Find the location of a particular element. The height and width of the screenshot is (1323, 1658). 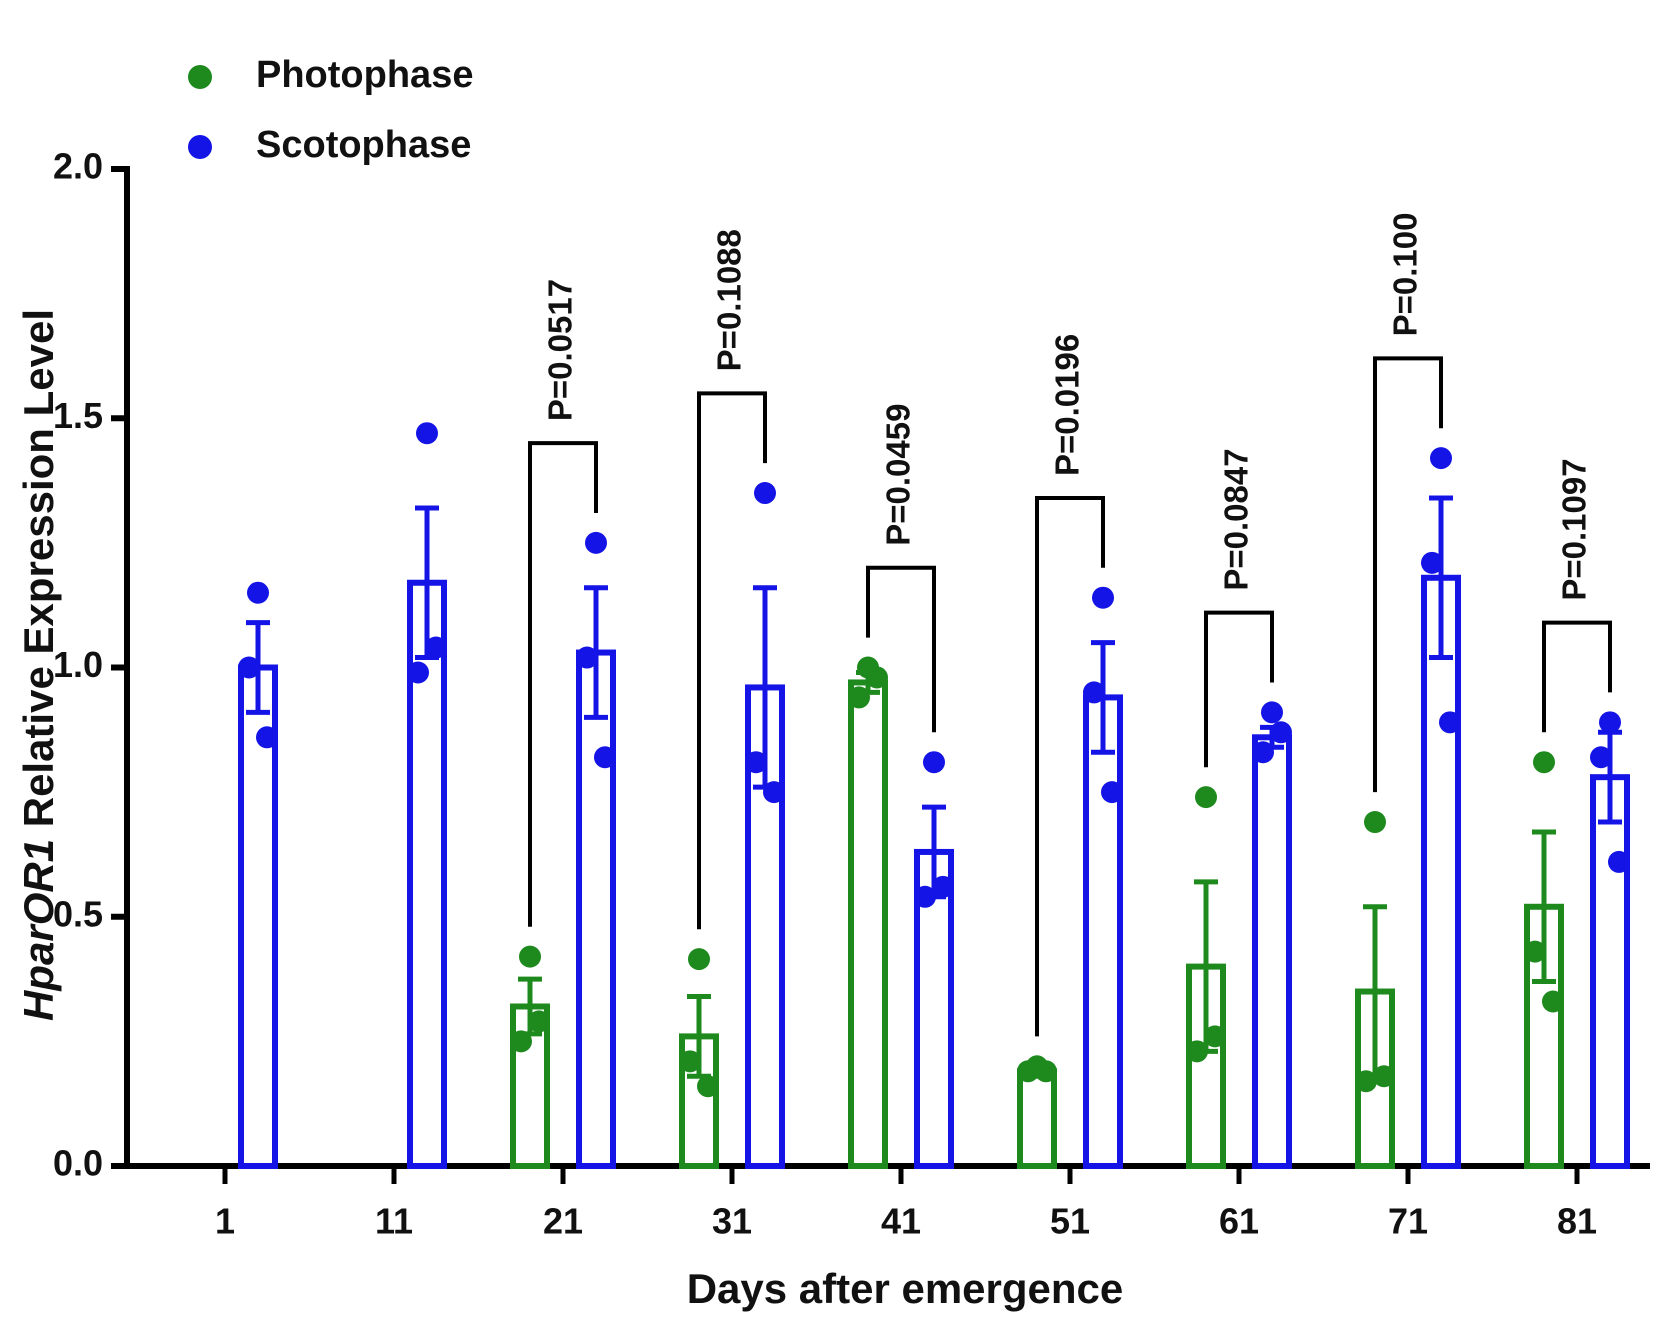

p-value-label: P=0.0517 is located at coordinates (560, 350).